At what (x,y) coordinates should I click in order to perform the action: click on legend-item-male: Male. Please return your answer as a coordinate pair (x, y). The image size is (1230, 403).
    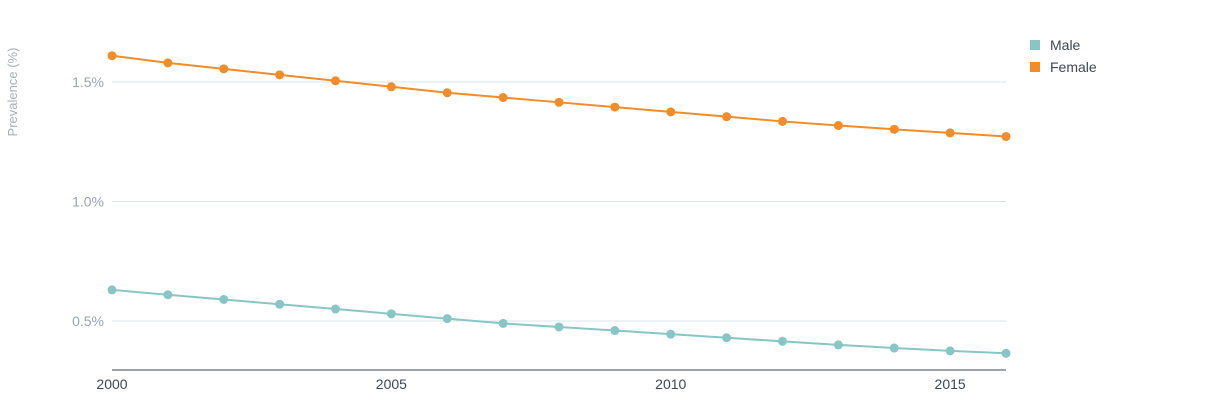
    Looking at the image, I should click on (1063, 45).